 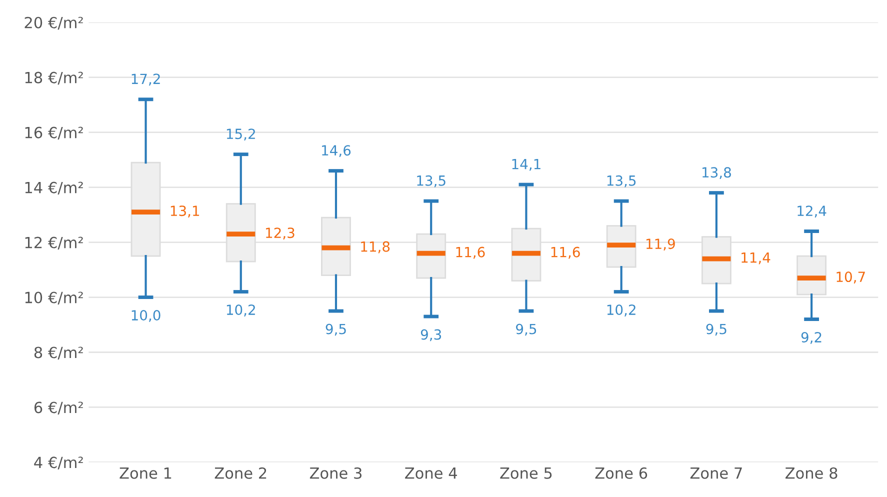 I want to click on annotation: 15,2, so click(x=240, y=134).